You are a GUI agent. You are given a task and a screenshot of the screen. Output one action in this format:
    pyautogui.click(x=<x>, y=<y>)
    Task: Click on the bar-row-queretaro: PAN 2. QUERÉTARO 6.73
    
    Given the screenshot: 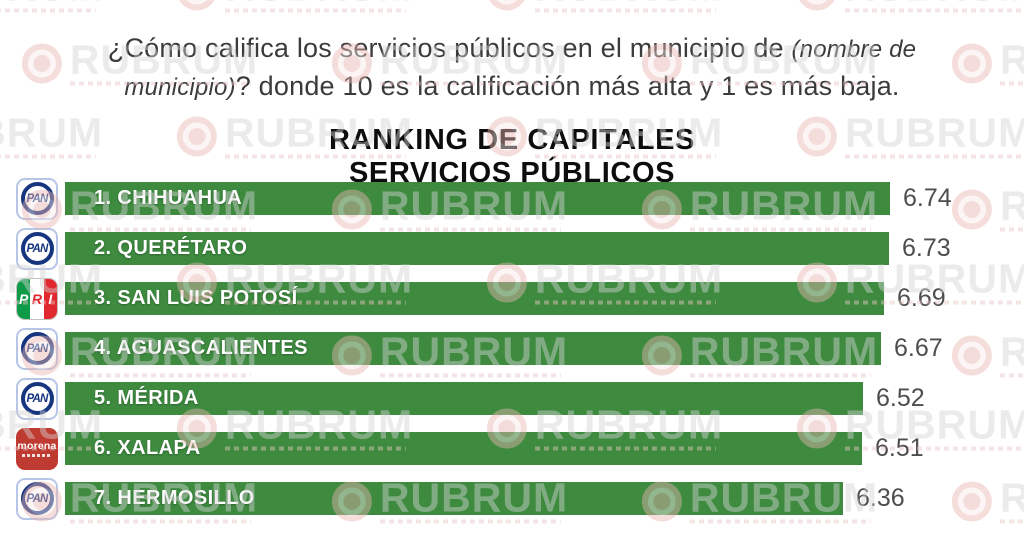 What is the action you would take?
    pyautogui.click(x=520, y=248)
    